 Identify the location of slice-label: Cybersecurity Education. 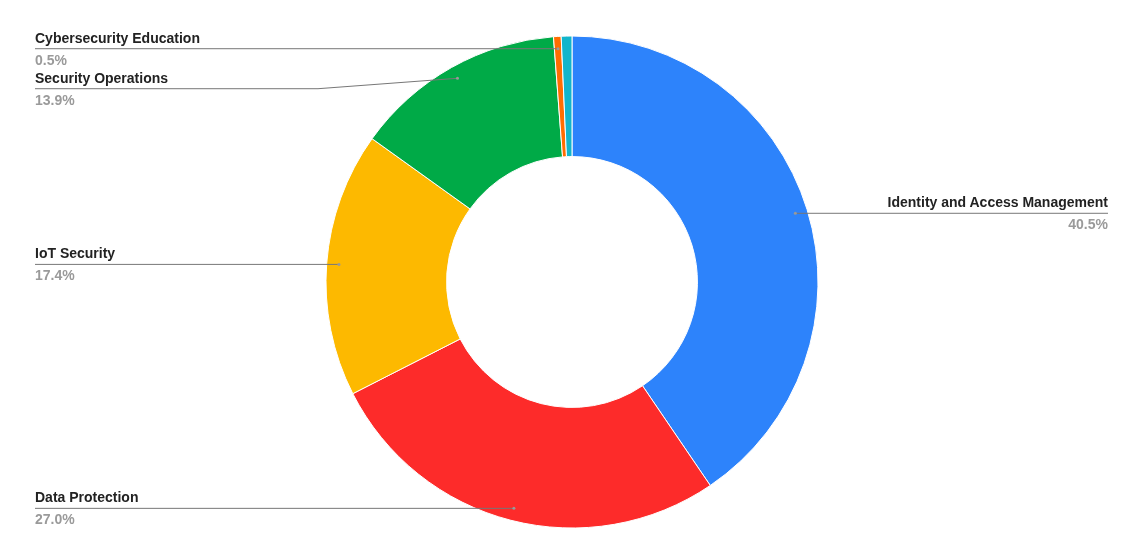
(117, 37).